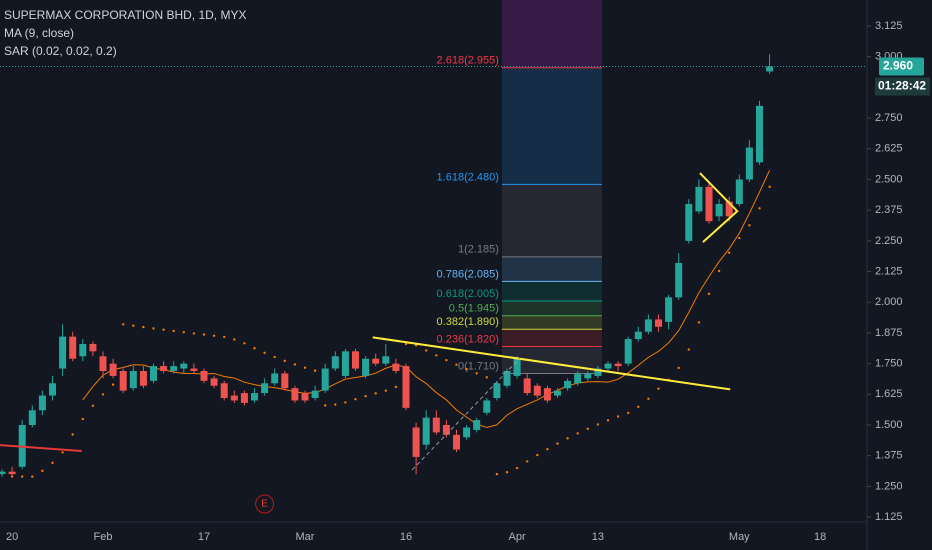 This screenshot has width=932, height=550. Describe the element at coordinates (889, 271) in the screenshot. I see `y-tick-label: 2.125` at that location.